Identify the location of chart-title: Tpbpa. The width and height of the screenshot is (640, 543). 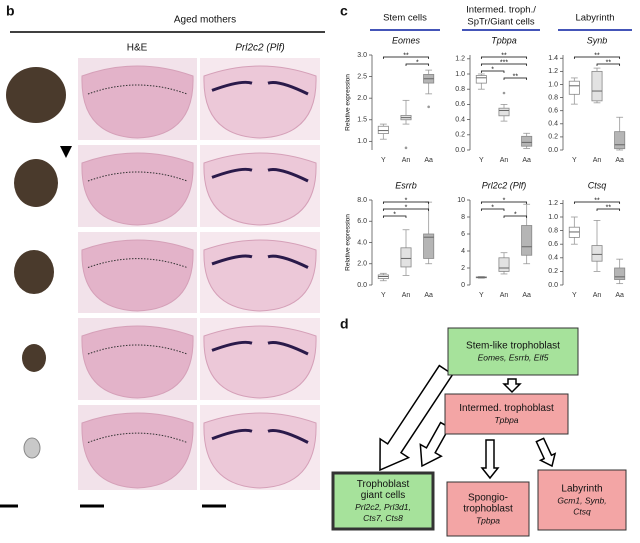
(504, 40).